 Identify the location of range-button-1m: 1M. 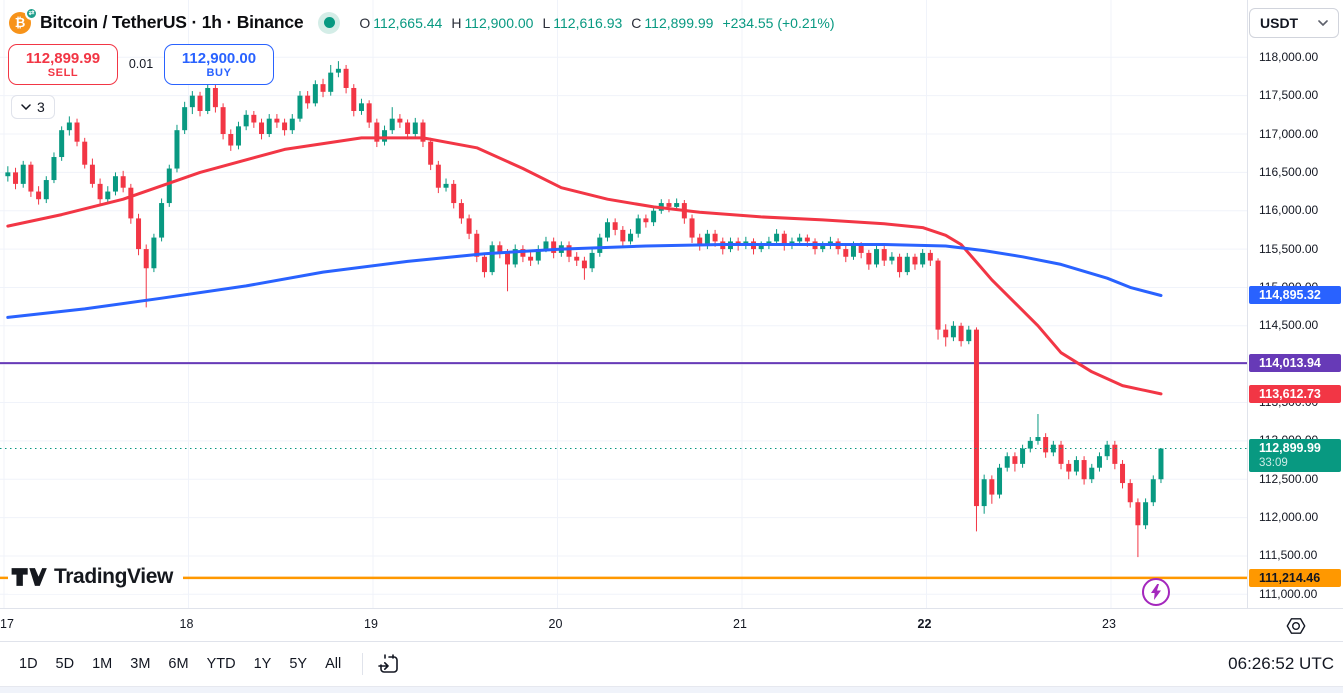
(102, 664).